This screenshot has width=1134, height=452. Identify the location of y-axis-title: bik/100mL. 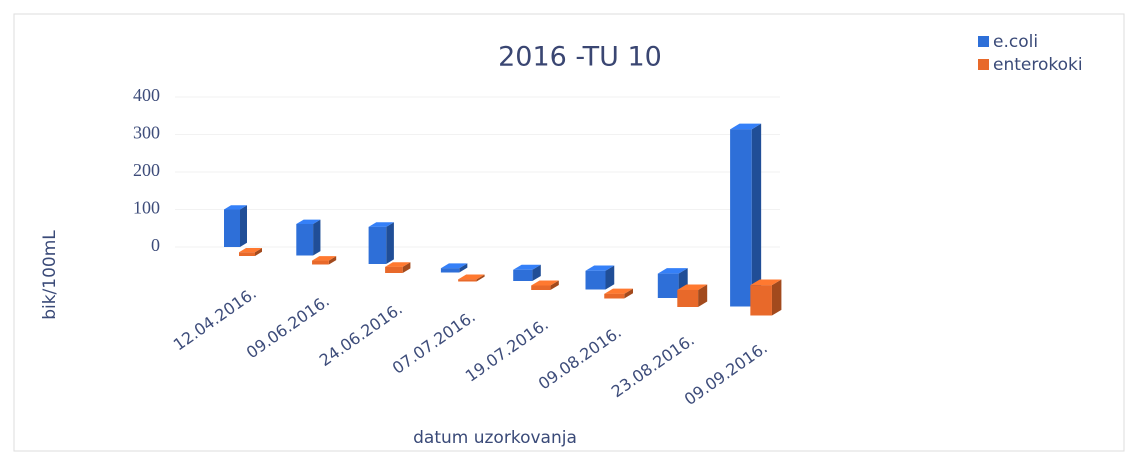
(50, 275).